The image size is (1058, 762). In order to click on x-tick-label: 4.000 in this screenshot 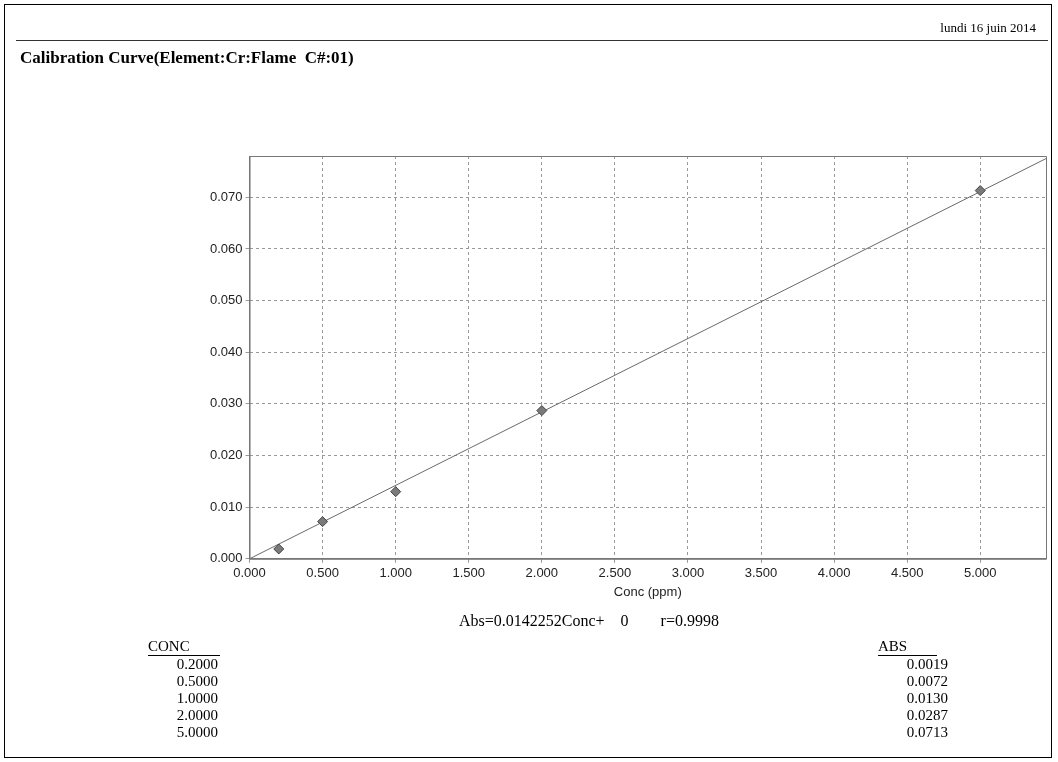, I will do `click(834, 573)`.